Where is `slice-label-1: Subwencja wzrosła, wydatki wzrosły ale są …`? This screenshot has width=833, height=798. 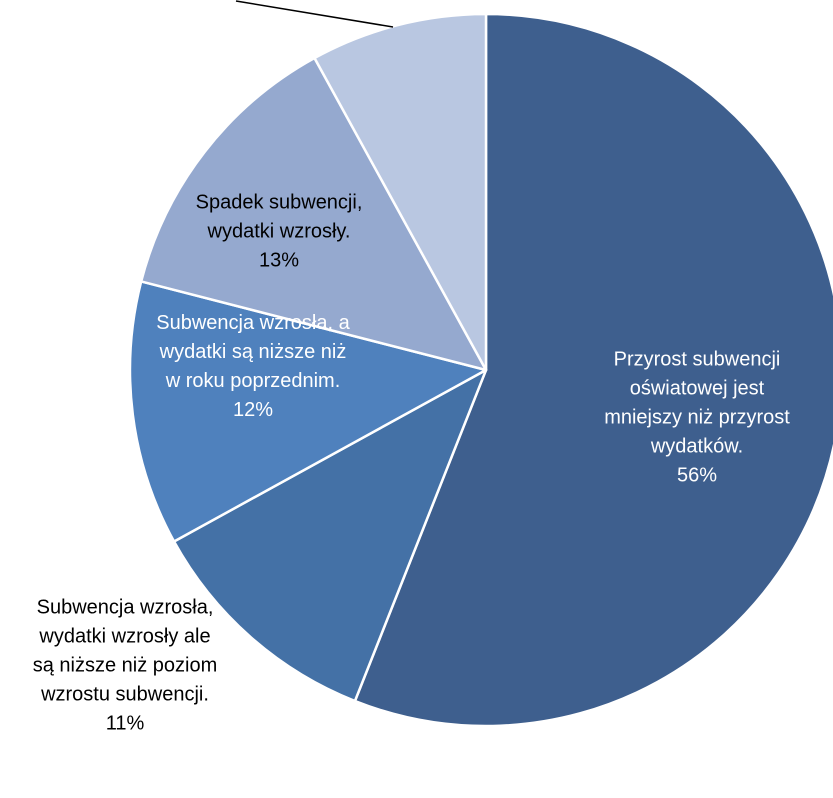 slice-label-1: Subwencja wzrosła, wydatki wzrosły ale są … is located at coordinates (125, 665).